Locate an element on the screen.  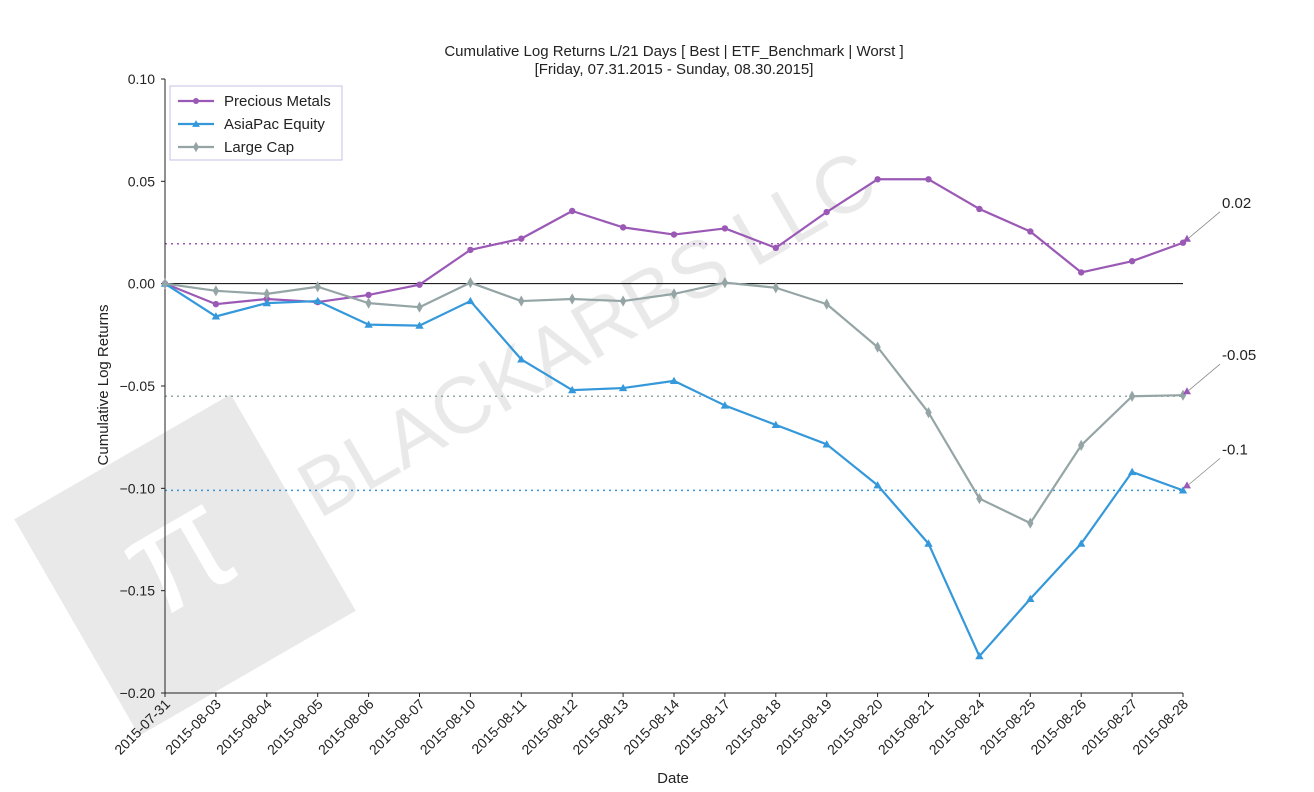
legend-item-precious-metals: Precious Metals is located at coordinates (254, 101).